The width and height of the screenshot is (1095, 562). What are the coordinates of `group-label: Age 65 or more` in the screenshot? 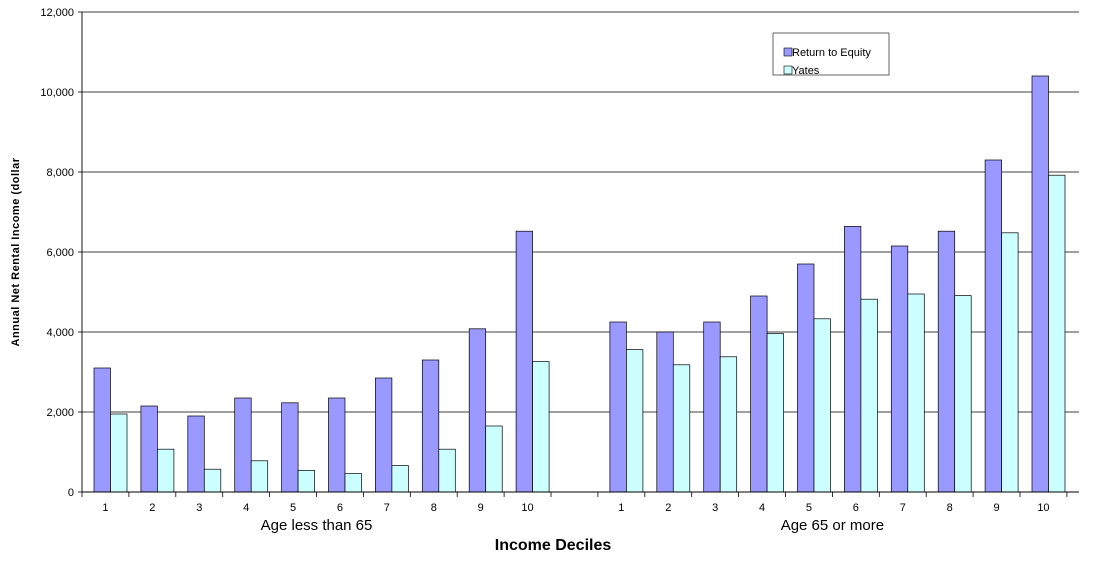 It's located at (832, 525).